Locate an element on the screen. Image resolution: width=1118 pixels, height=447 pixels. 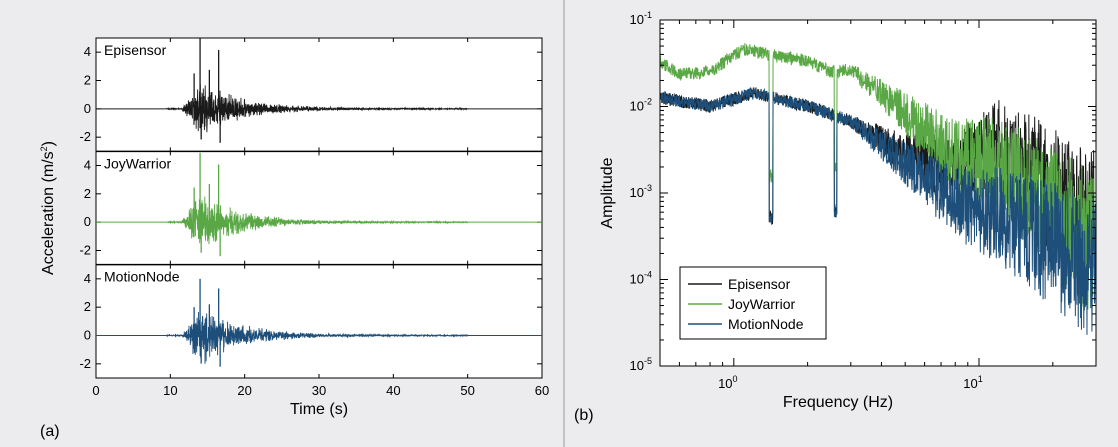
legend-entry-motionnode: MotionNode is located at coordinates (766, 324).